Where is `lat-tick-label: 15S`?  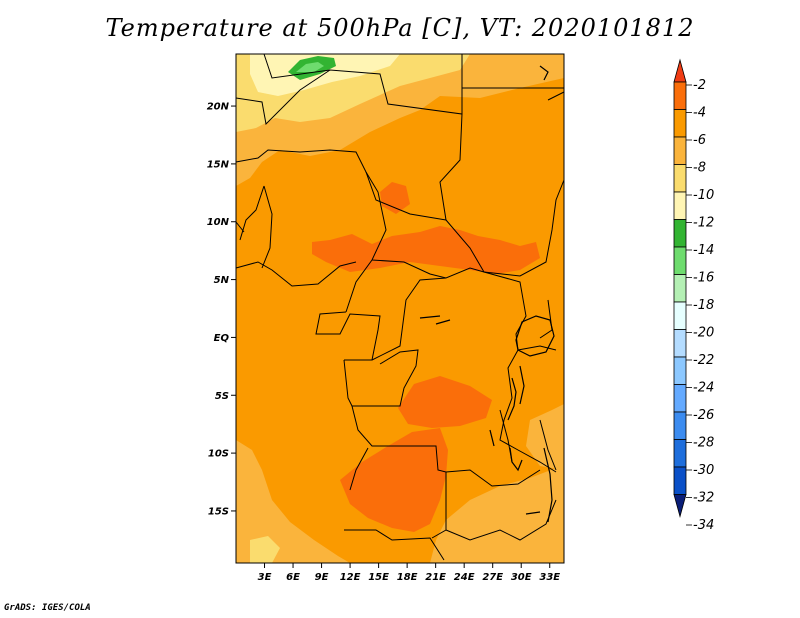 lat-tick-label: 15S is located at coordinates (218, 511).